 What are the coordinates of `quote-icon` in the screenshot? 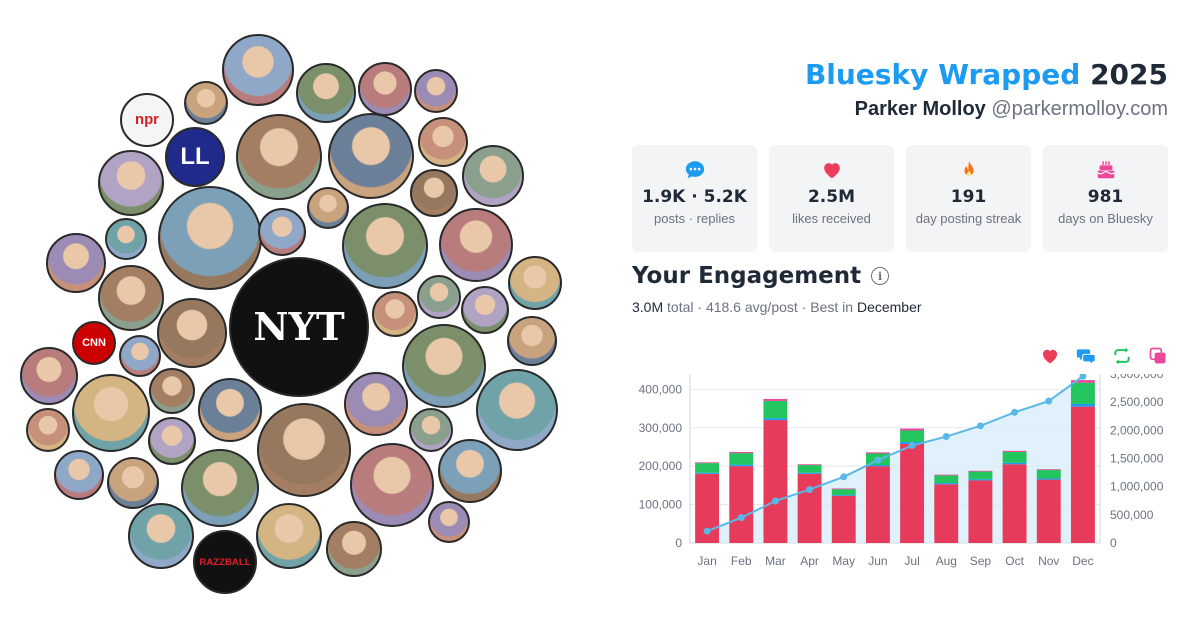 It's located at (1158, 356).